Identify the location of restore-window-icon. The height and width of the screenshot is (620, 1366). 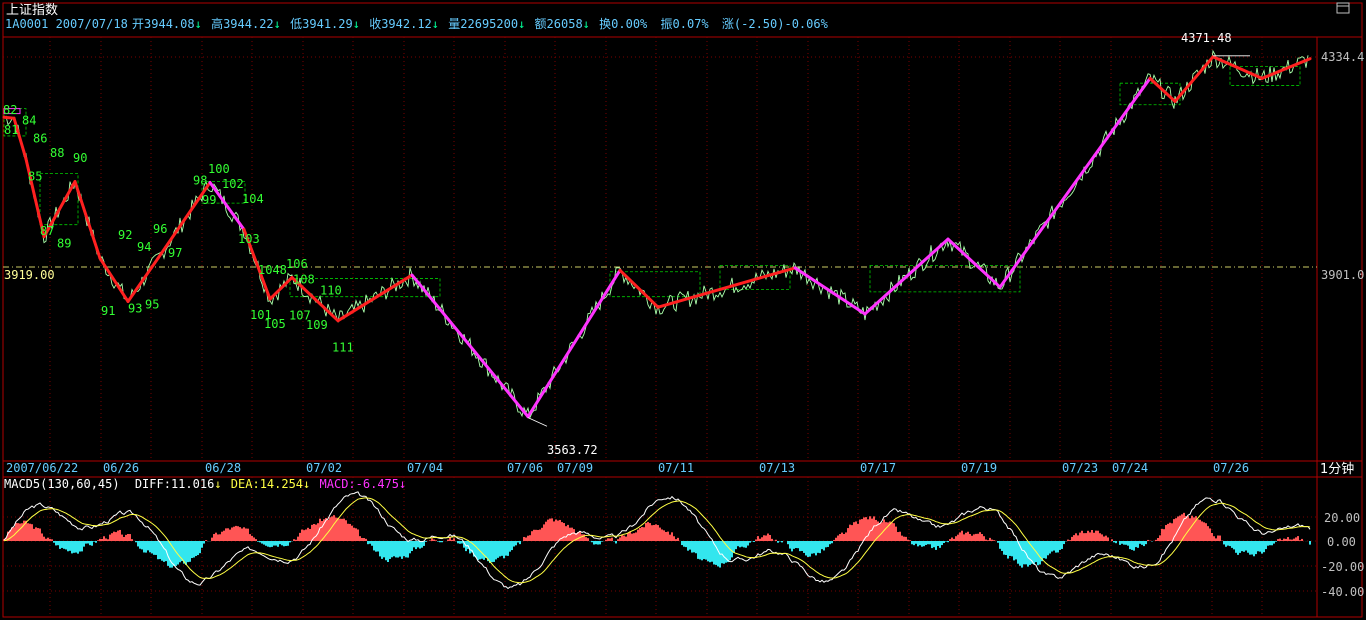
(1343, 8).